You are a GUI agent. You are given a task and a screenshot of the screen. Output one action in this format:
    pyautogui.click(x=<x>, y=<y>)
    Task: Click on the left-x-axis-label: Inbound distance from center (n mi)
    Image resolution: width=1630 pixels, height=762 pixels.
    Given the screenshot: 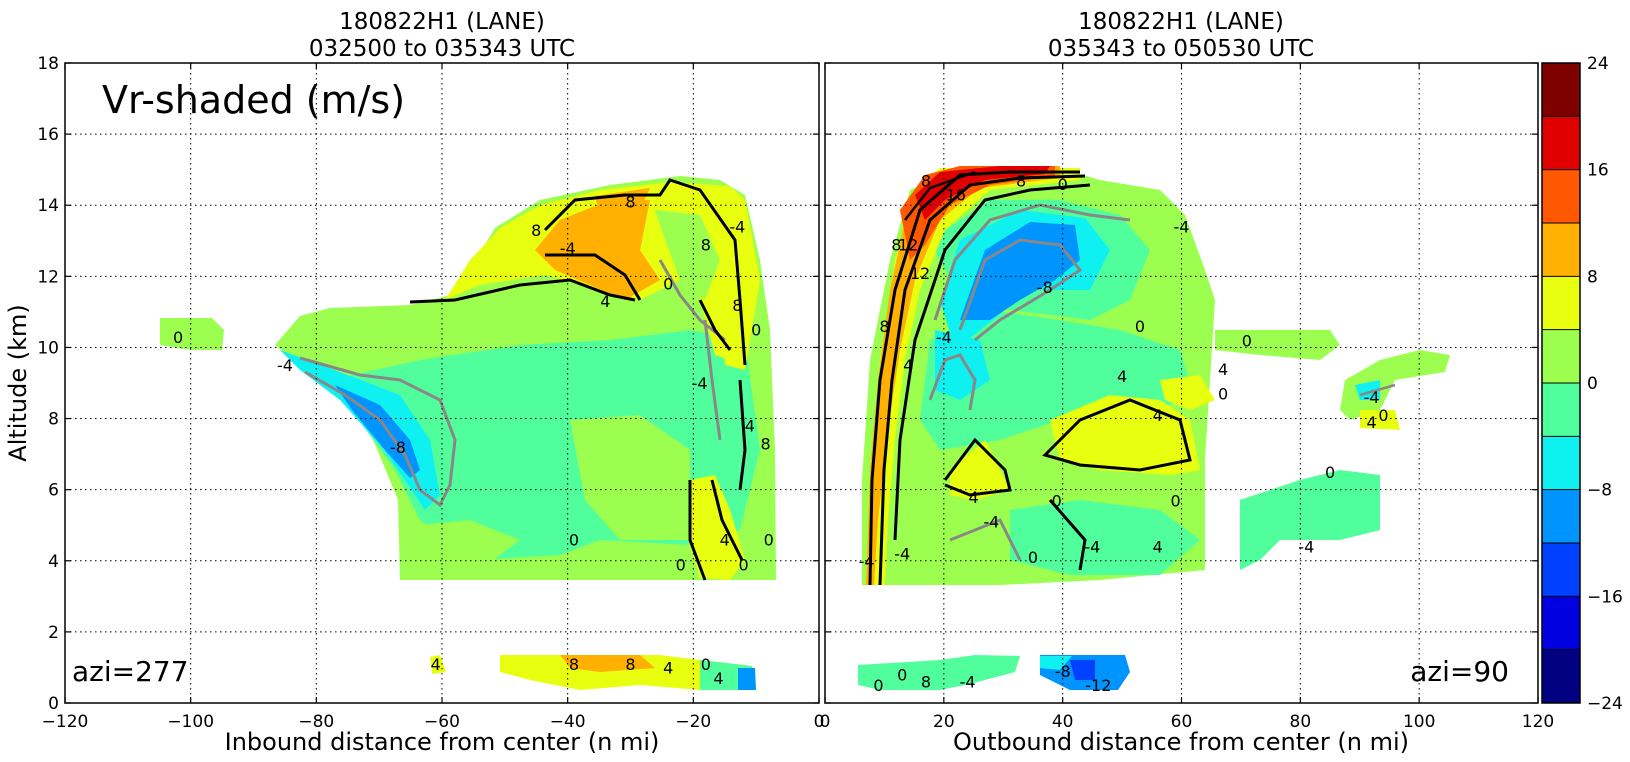 What is the action you would take?
    pyautogui.click(x=442, y=742)
    